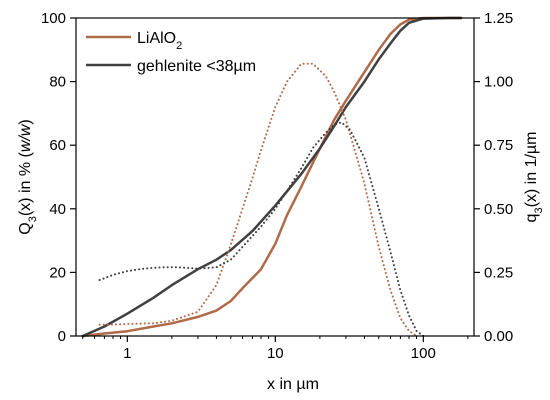  I want to click on y2-axis-title: q3(x) in 1/µm, so click(534, 177).